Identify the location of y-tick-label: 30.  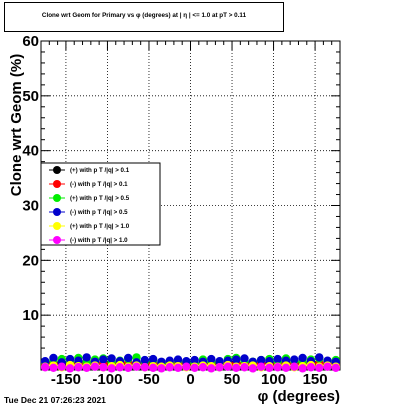
(30, 206).